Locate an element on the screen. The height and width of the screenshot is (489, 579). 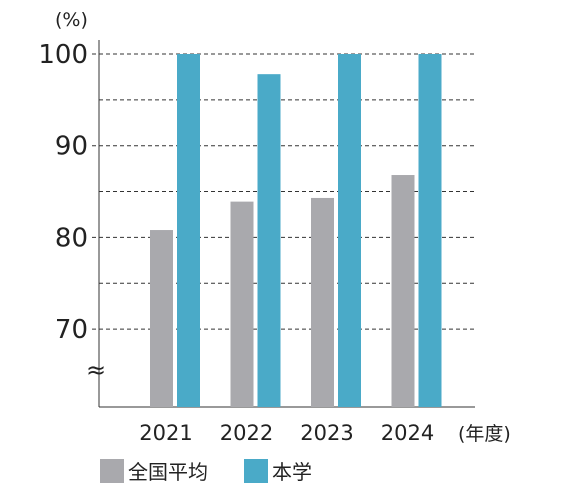
legend-item-national-average: 全国平均 is located at coordinates (154, 470).